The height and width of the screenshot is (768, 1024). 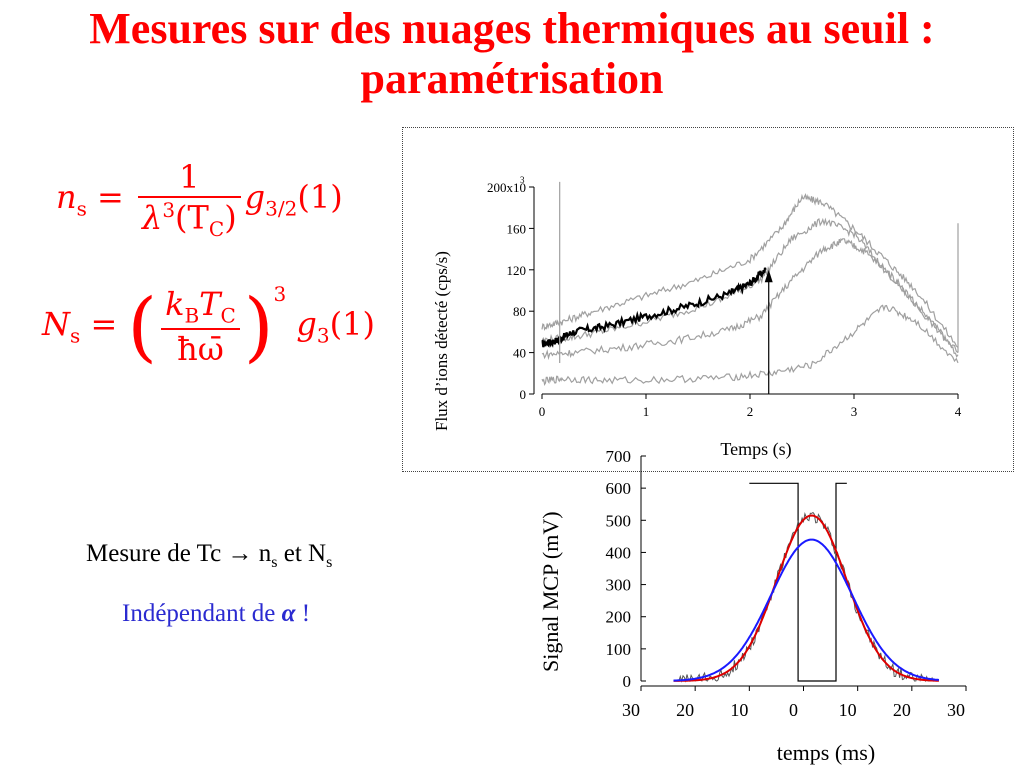 I want to click on formula-Ns: Ns = (kBTC ħω̄)3 g3(1), so click(x=208, y=325).